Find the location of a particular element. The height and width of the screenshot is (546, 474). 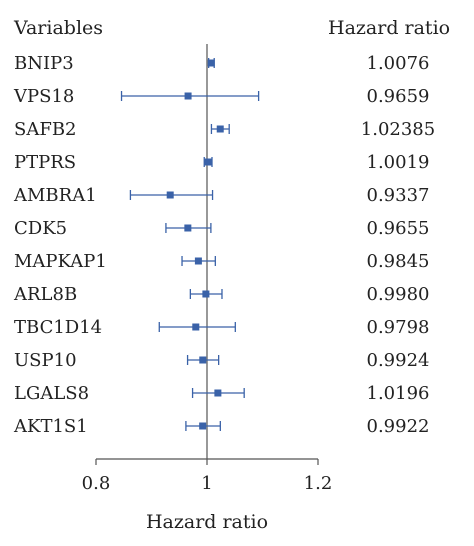

hazard-ratio-value: 1.0019 is located at coordinates (398, 162).